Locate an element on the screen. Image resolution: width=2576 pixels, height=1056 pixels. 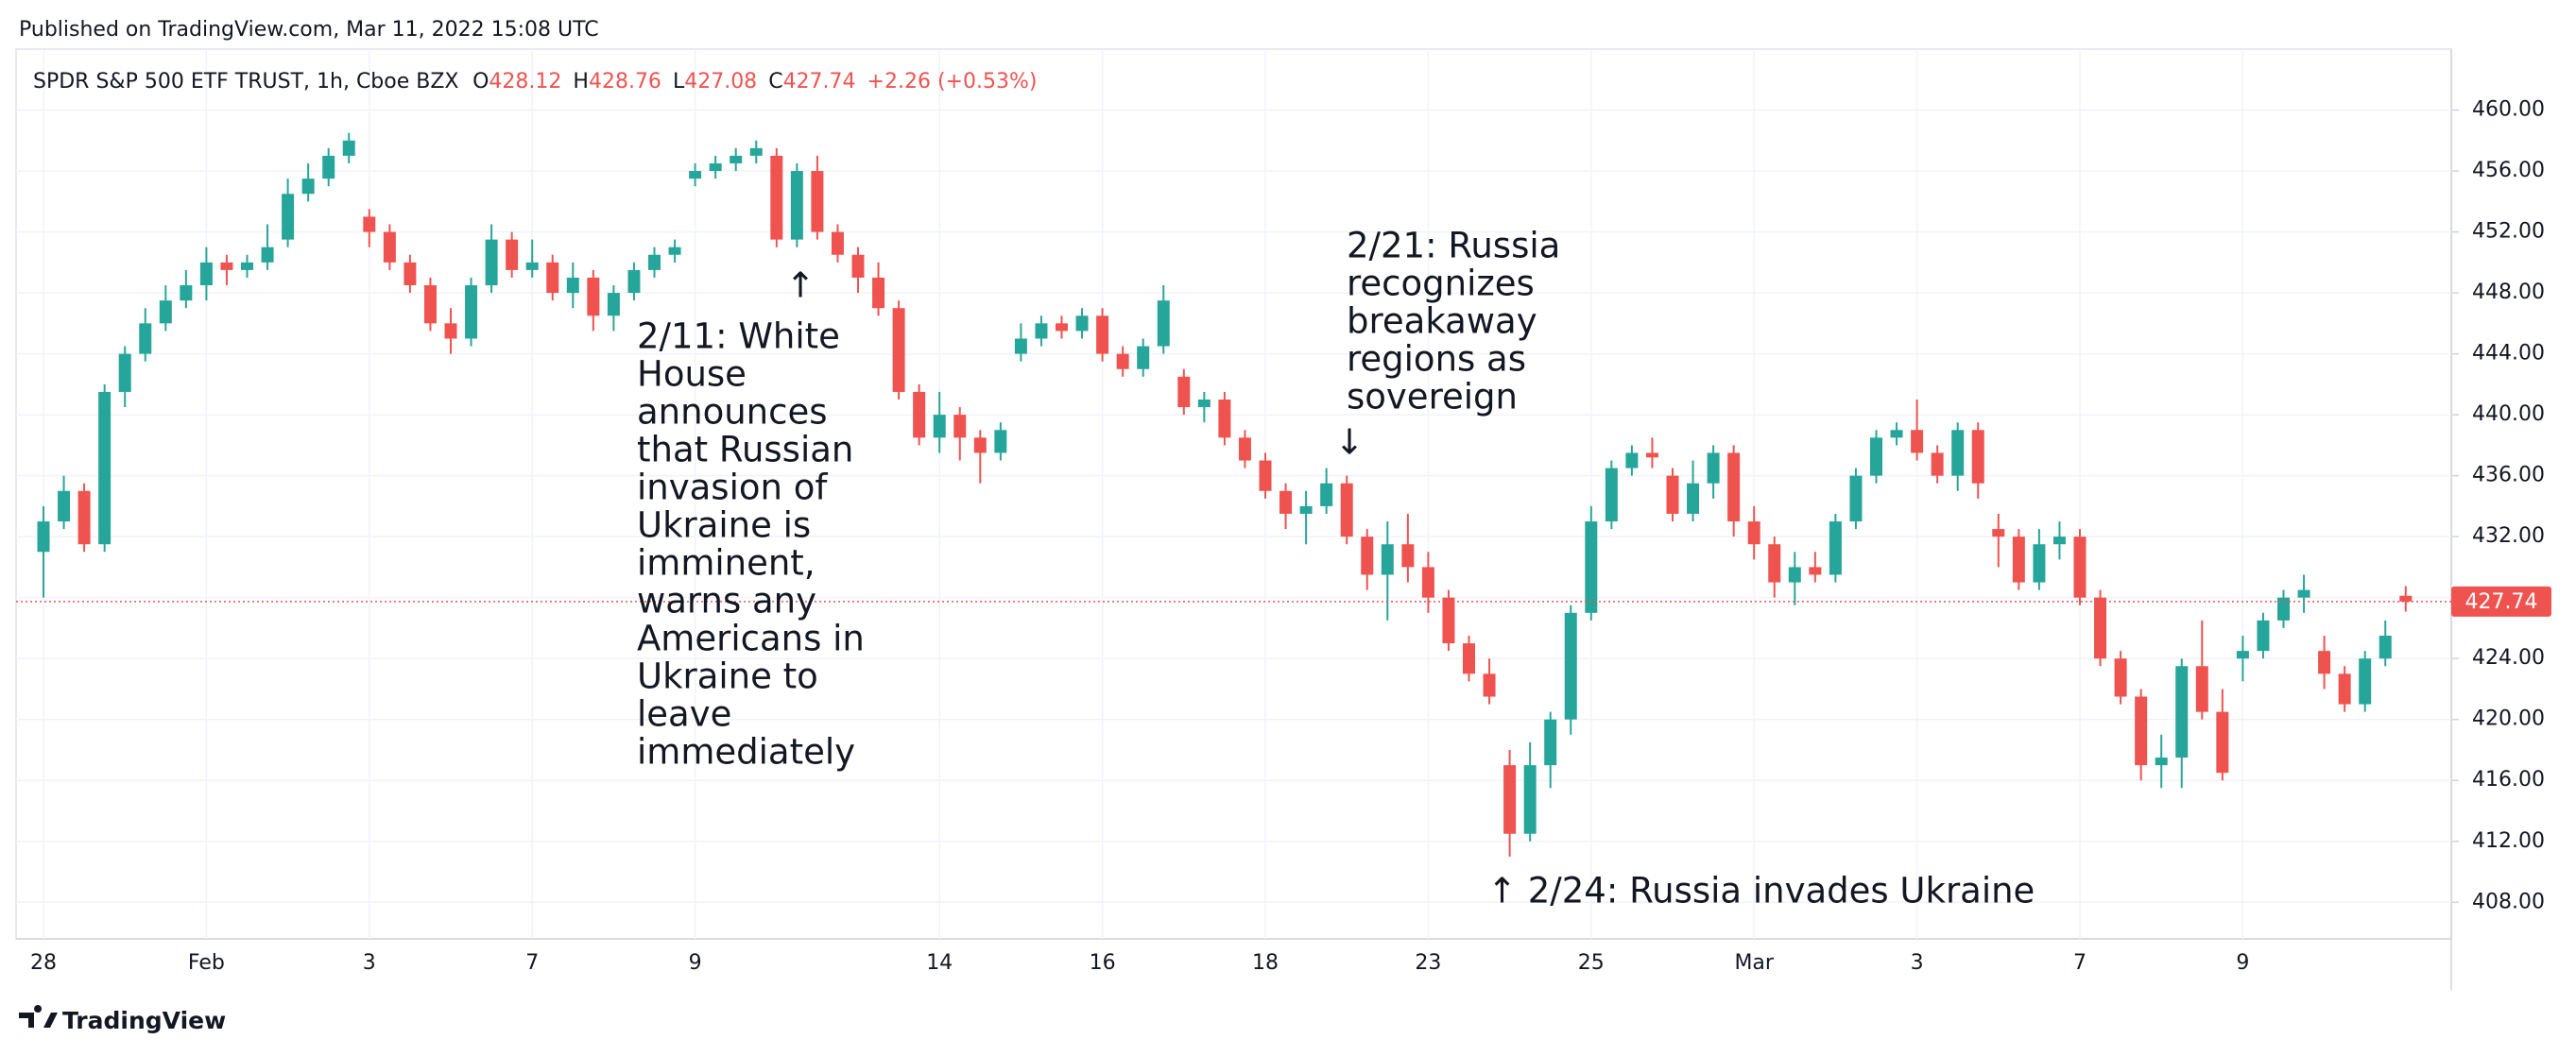
annotation-line: Ukraine is is located at coordinates (724, 525).